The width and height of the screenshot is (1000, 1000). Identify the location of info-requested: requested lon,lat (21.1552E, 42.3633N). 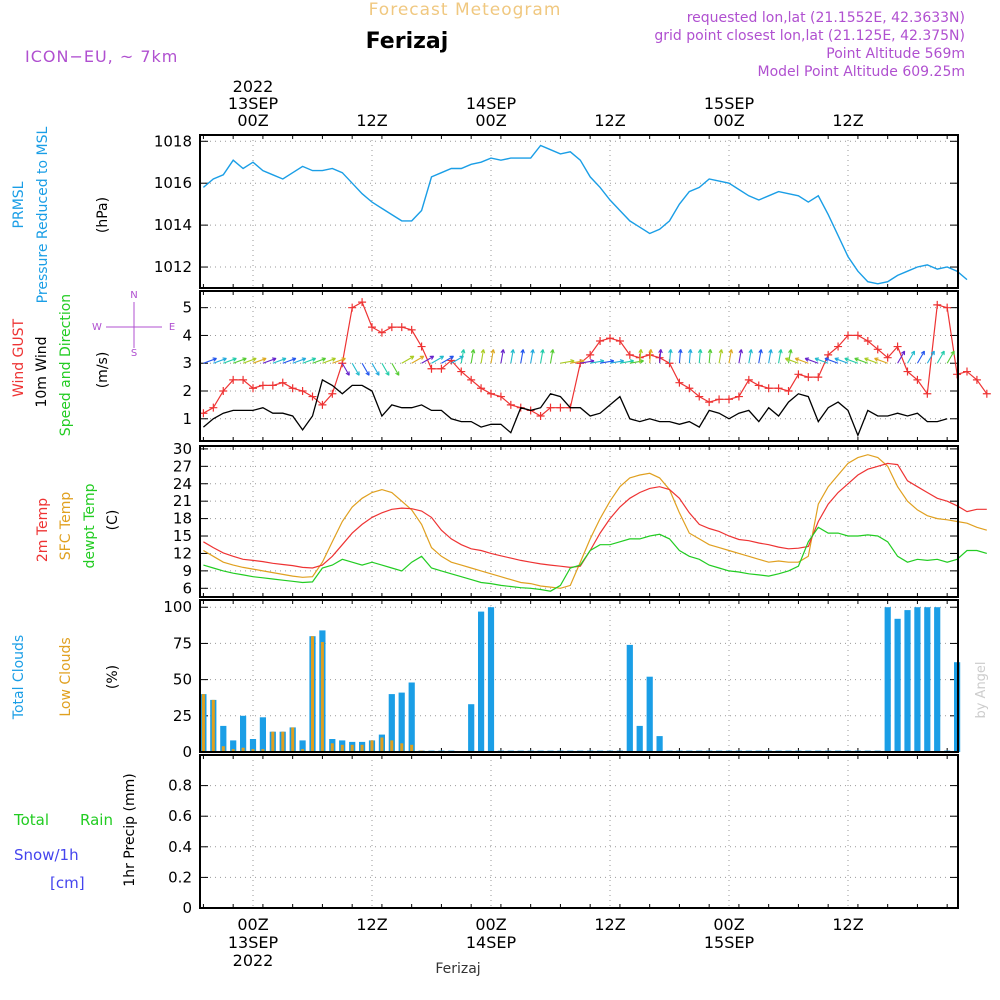
(826, 18).